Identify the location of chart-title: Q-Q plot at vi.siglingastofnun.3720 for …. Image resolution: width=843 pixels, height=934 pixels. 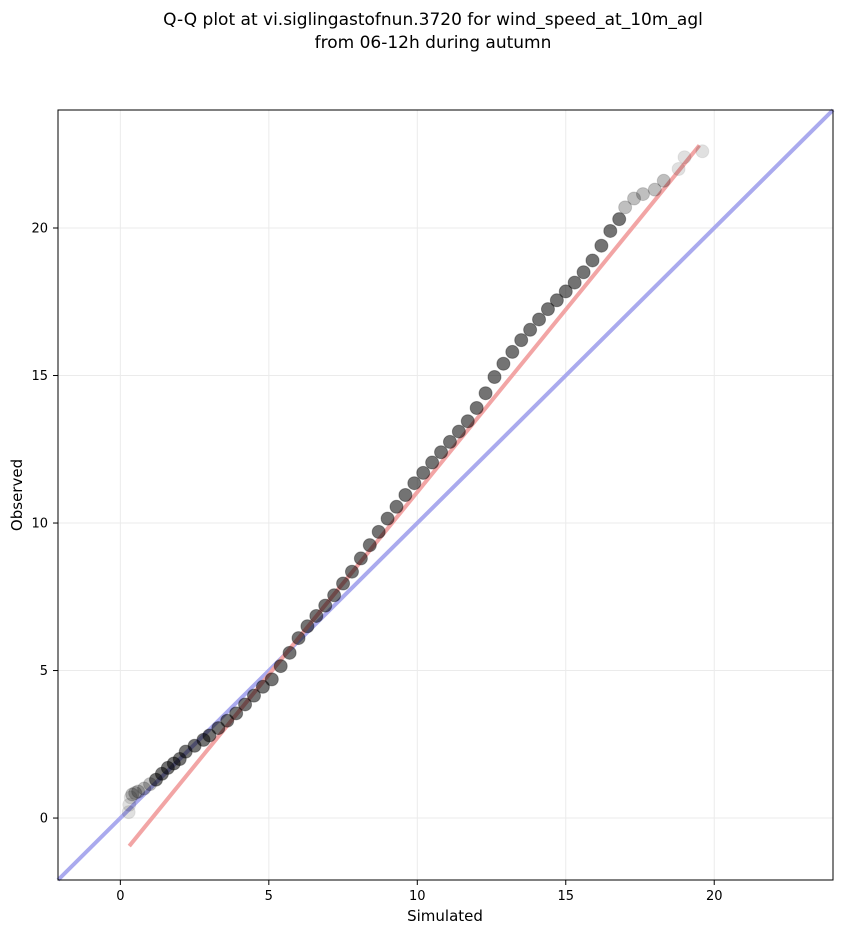
(433, 20).